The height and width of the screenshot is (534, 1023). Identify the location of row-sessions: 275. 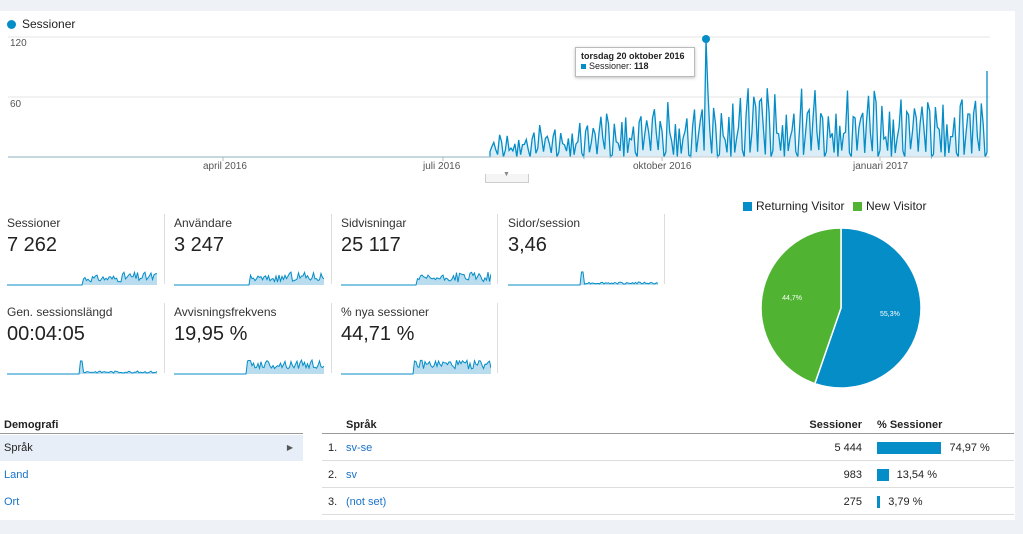
(852, 502).